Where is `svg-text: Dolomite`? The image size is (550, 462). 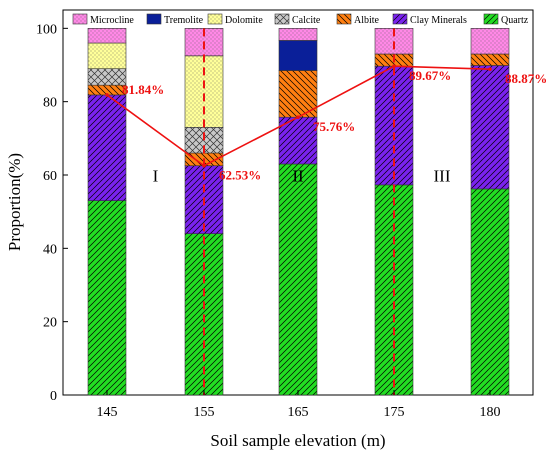
svg-text: Dolomite is located at coordinates (244, 20).